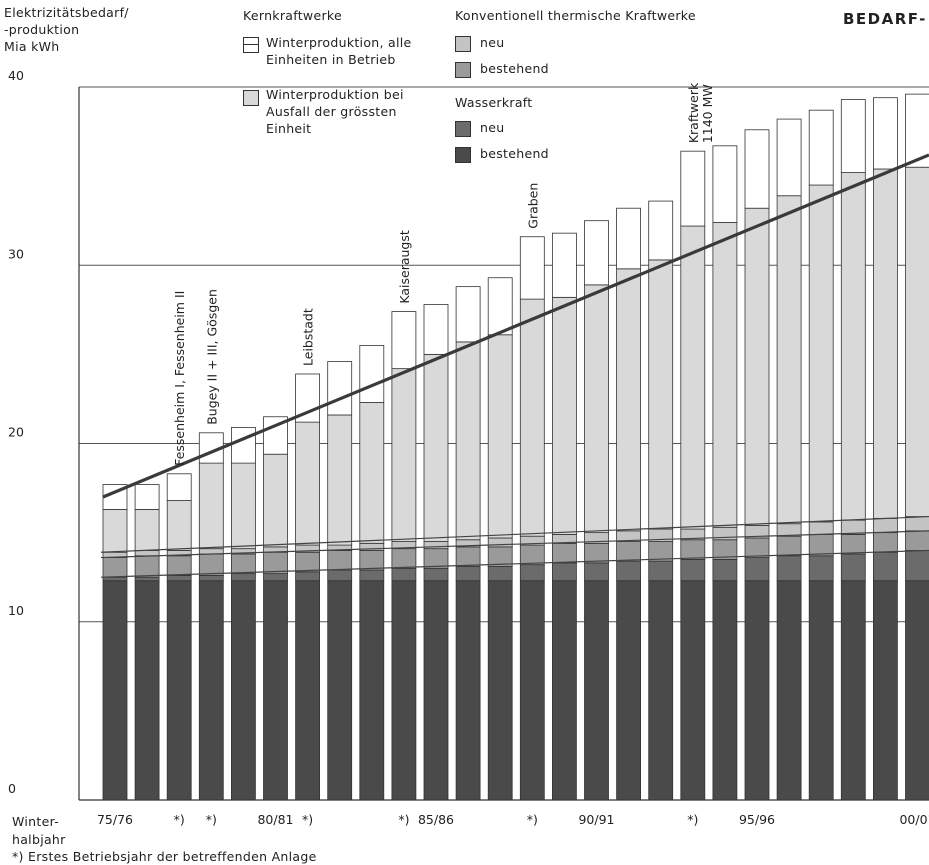 Image resolution: width=929 pixels, height=865 pixels. I want to click on x-tick-label-20: 95/96, so click(757, 819).